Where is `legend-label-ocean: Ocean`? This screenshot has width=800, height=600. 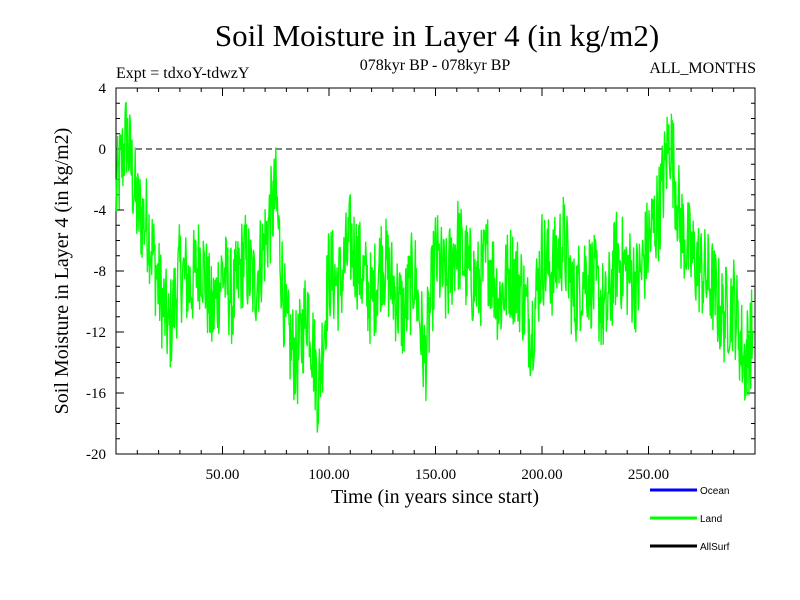
legend-label-ocean: Ocean is located at coordinates (714, 491).